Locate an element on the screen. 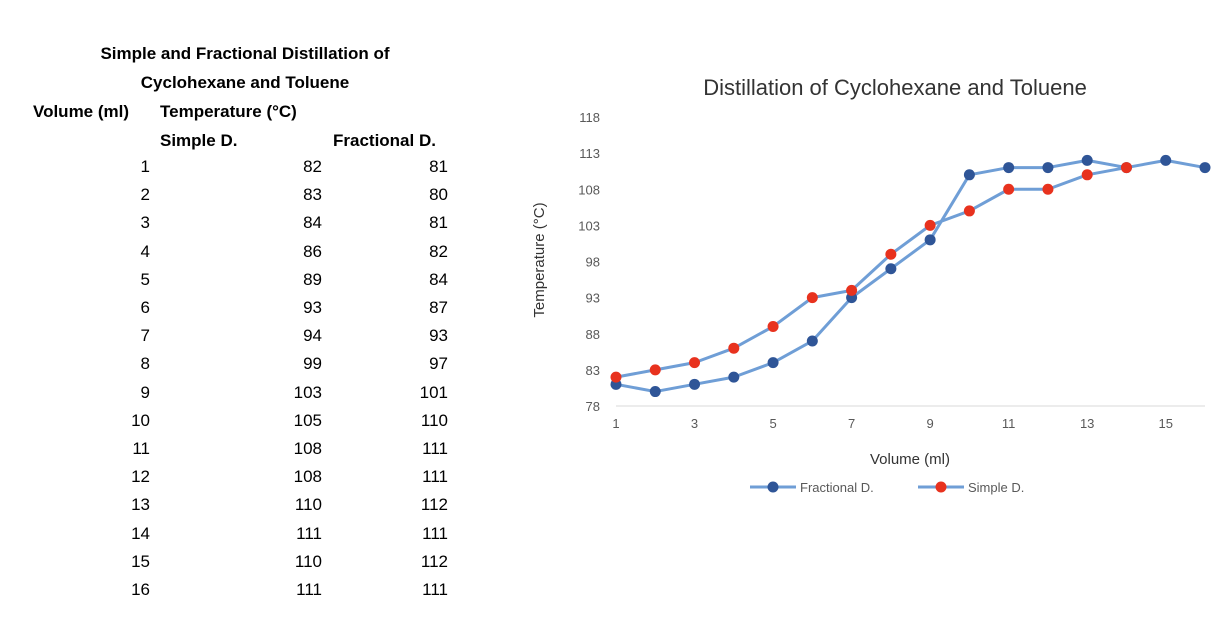  fractional-cell: 97 is located at coordinates (438, 364).